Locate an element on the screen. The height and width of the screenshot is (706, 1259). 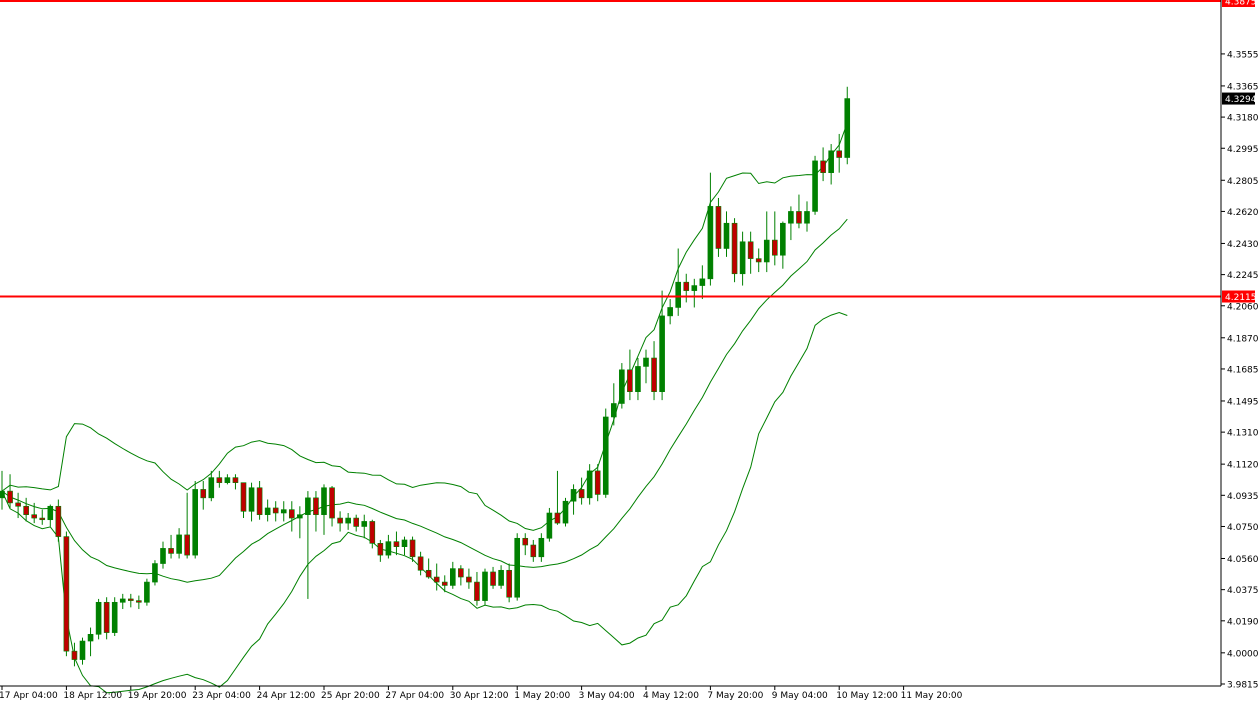
price-tick-label: 4.1495 is located at coordinates (1243, 402).